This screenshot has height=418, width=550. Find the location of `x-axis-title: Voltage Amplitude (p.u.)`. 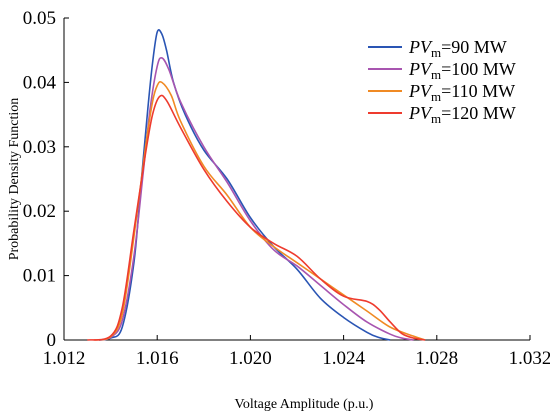

x-axis-title: Voltage Amplitude (p.u.) is located at coordinates (304, 404).